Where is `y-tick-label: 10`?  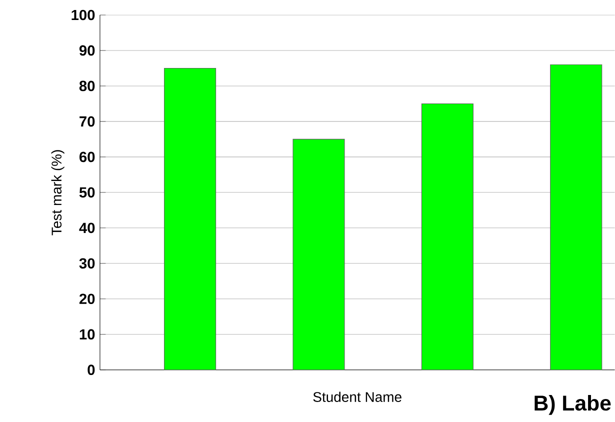 y-tick-label: 10 is located at coordinates (87, 334).